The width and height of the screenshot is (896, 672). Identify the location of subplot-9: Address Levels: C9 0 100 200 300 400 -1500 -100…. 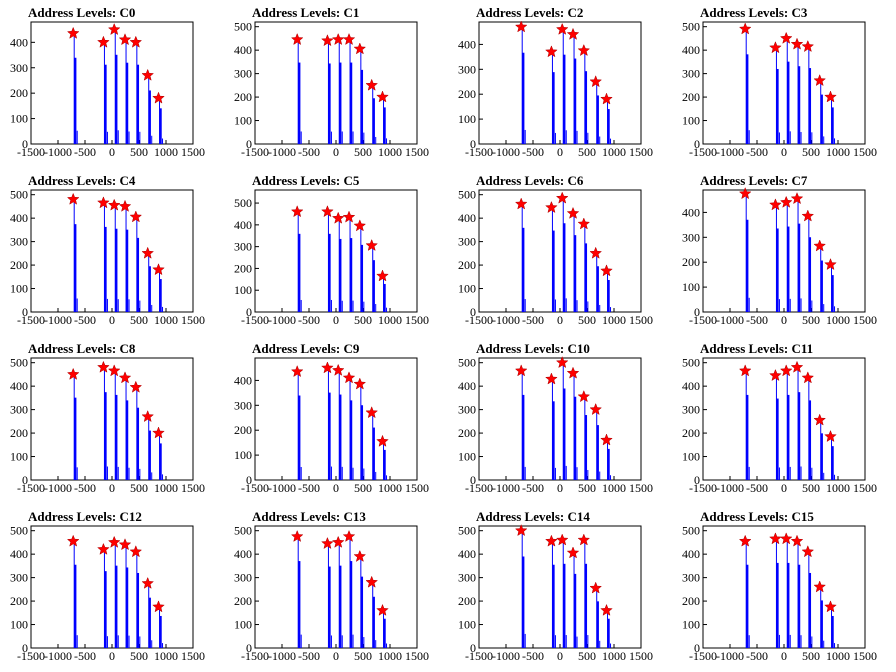
(331, 418).